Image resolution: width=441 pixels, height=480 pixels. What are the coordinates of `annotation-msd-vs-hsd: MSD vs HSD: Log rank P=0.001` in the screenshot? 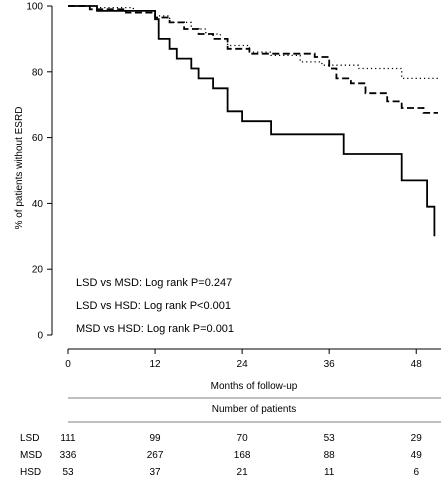 It's located at (155, 329).